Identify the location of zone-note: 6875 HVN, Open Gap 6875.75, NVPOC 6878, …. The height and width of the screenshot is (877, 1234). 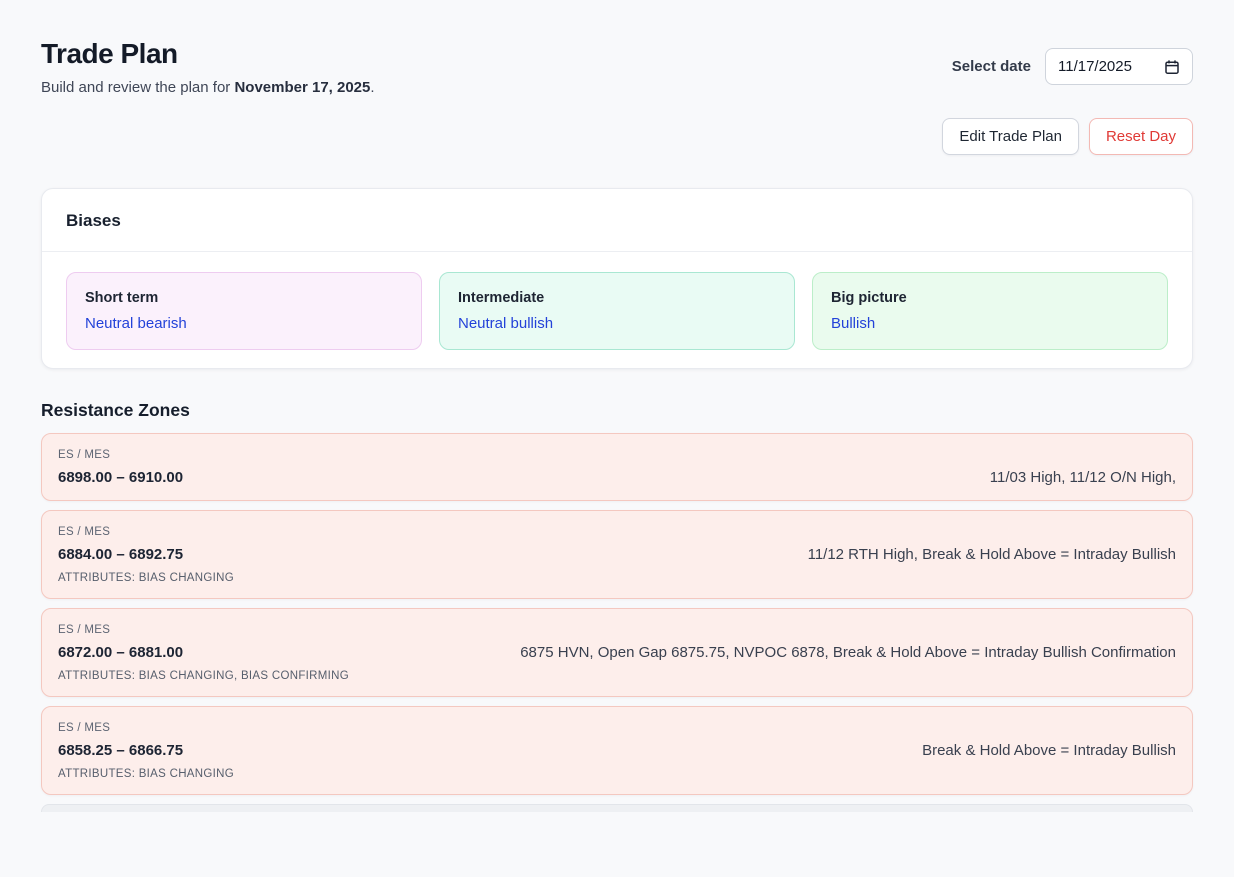
(848, 652).